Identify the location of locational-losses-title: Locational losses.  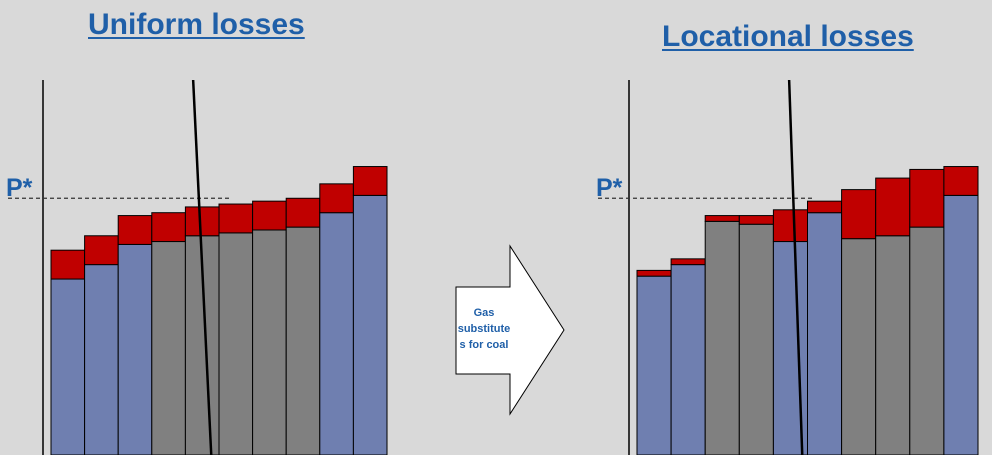
(788, 36).